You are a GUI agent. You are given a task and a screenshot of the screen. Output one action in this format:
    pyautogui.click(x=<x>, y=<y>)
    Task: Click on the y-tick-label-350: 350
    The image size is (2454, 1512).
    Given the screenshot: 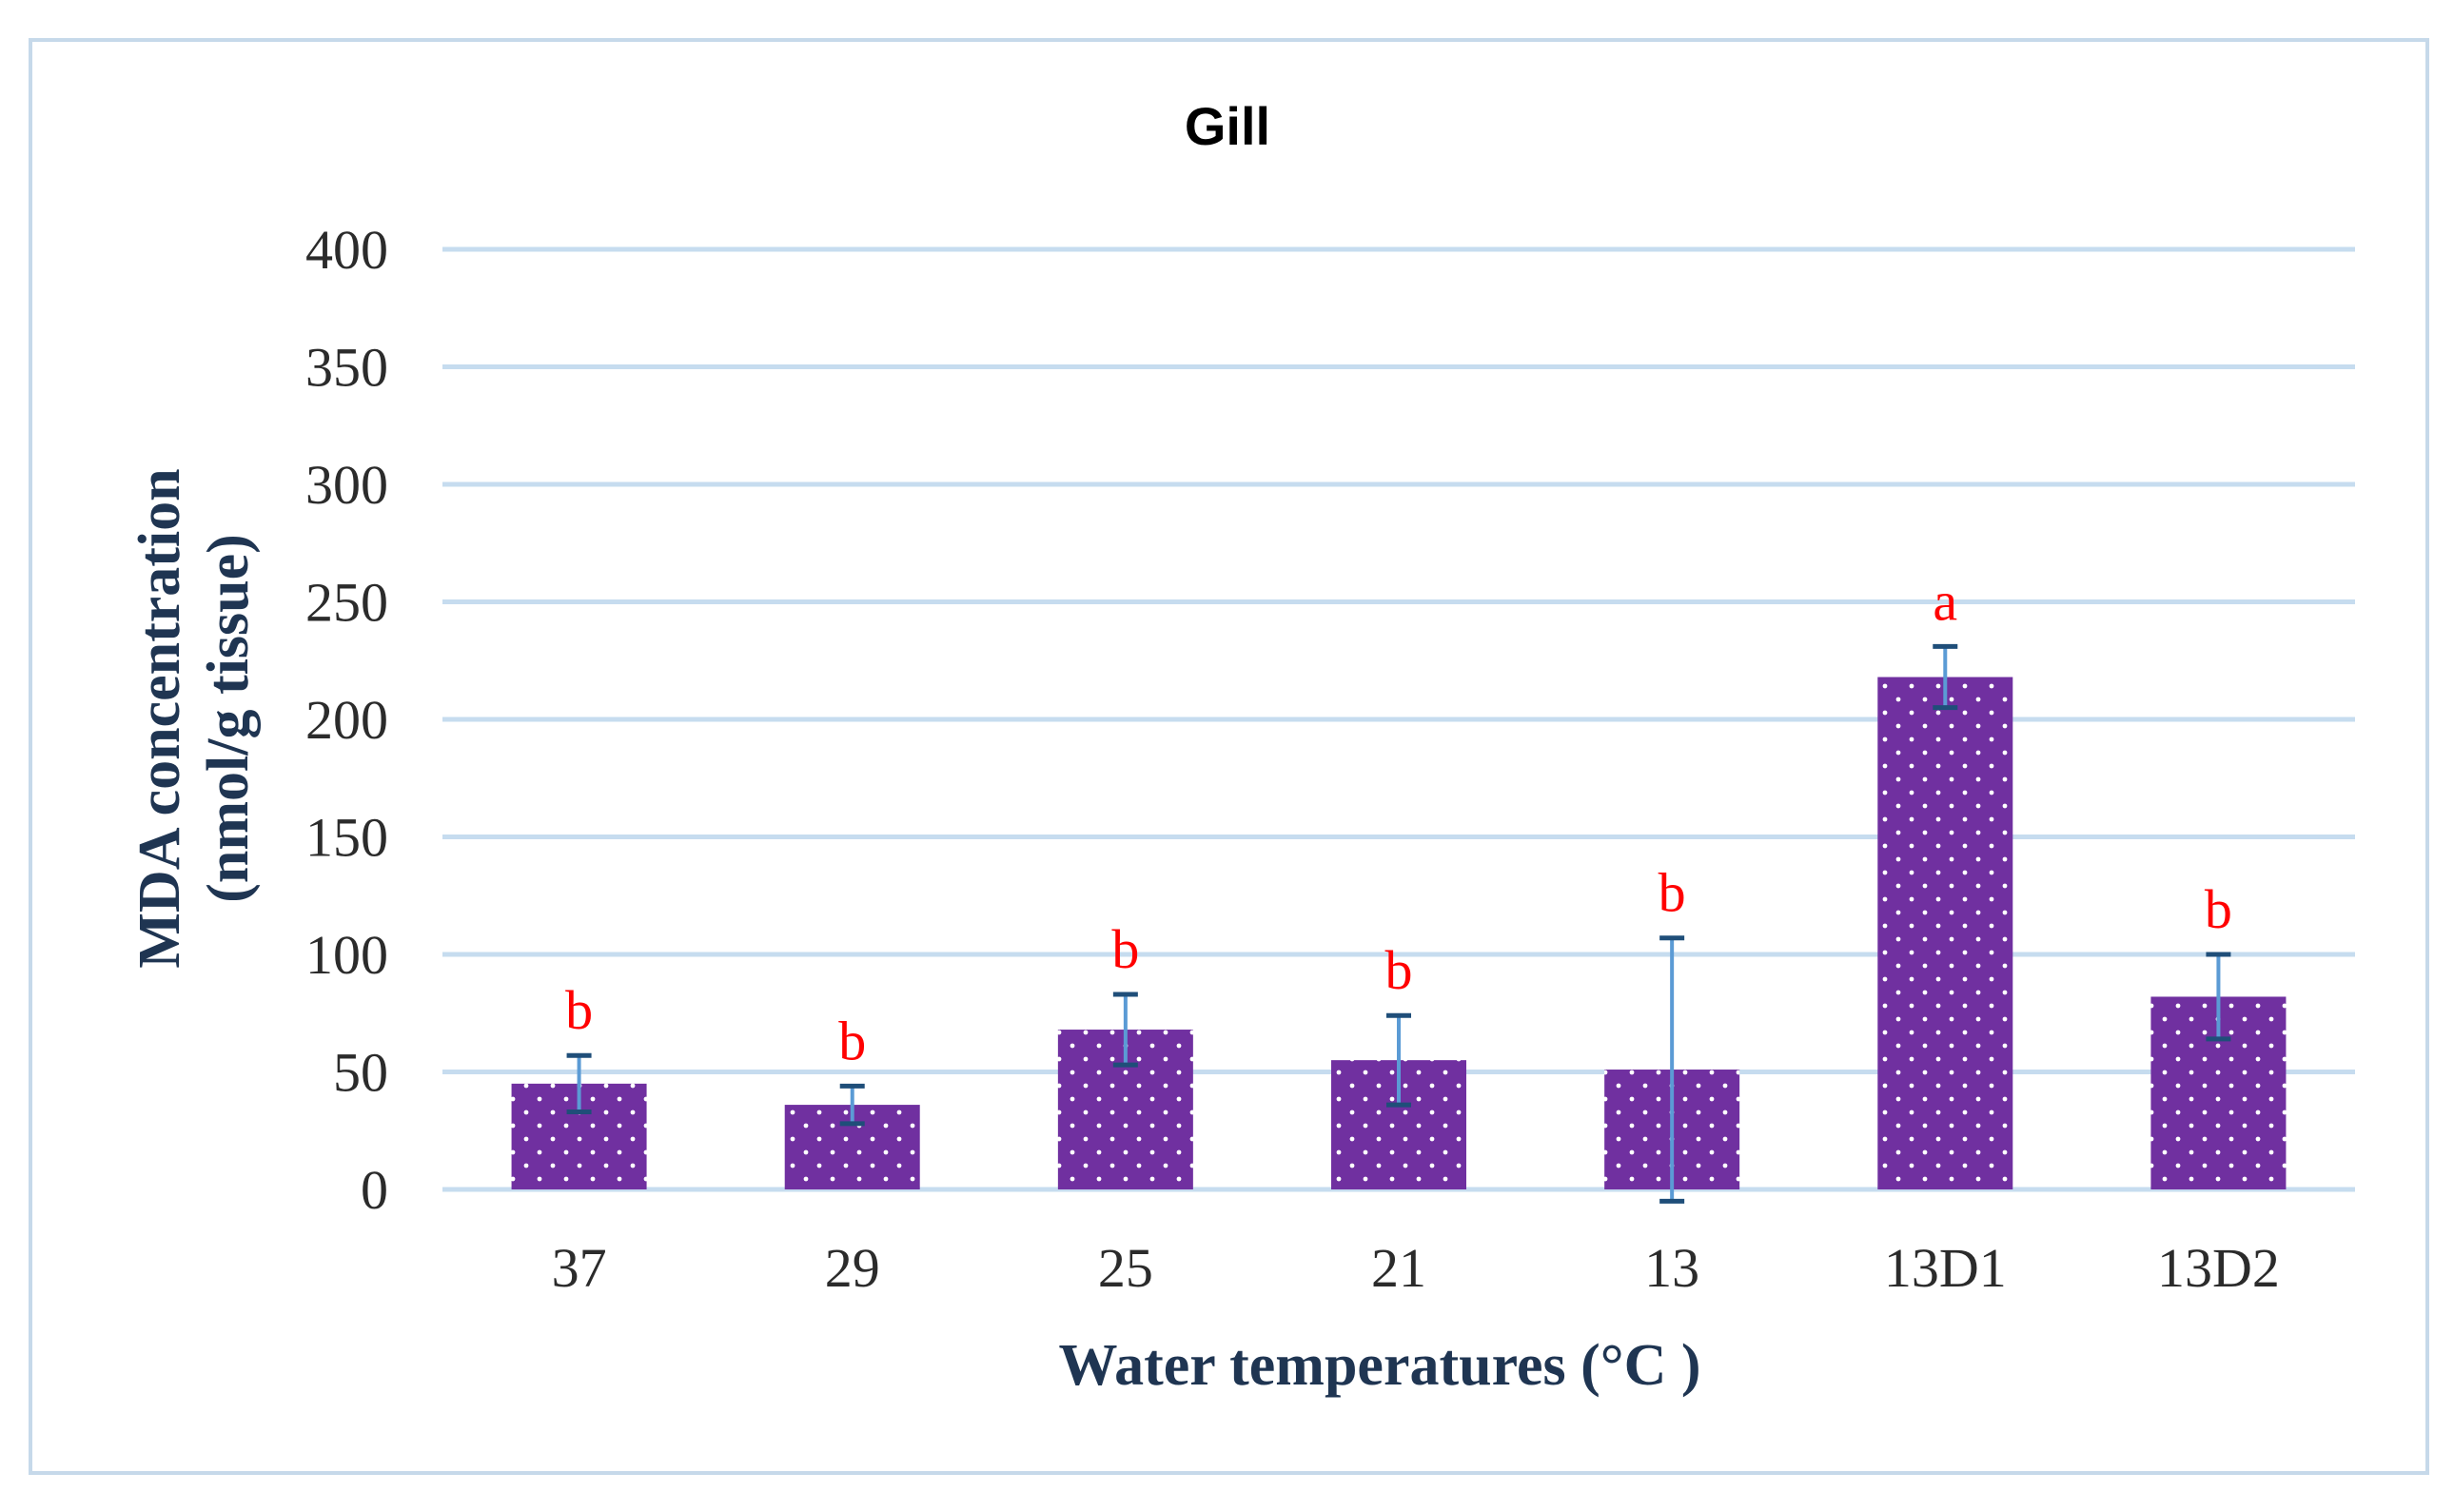 What is the action you would take?
    pyautogui.click(x=346, y=368)
    